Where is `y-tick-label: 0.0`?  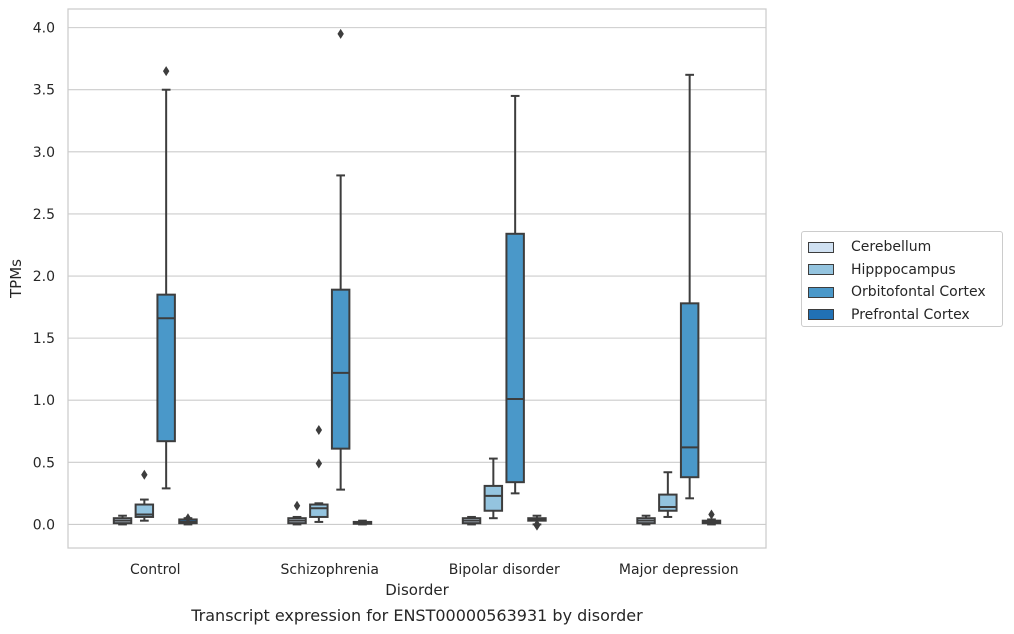 y-tick-label: 0.0 is located at coordinates (44, 525).